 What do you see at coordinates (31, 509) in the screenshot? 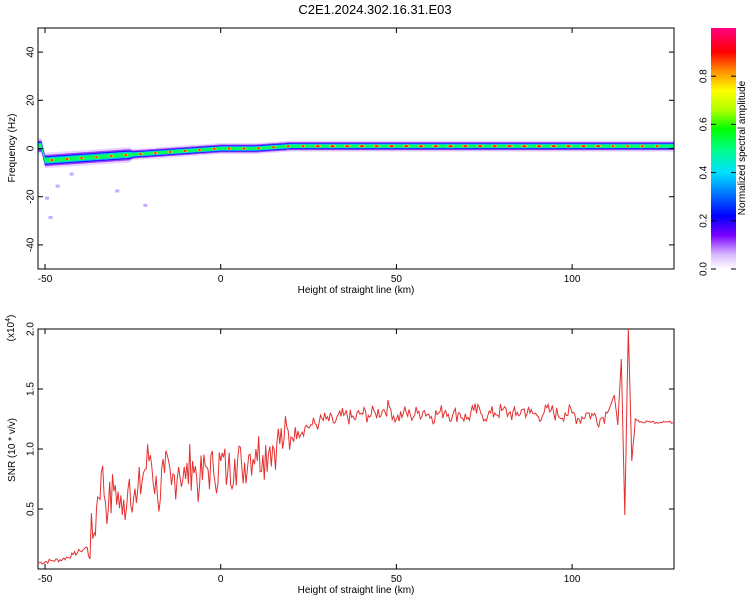
I see `snr-y-tick-label: 0.5` at bounding box center [31, 509].